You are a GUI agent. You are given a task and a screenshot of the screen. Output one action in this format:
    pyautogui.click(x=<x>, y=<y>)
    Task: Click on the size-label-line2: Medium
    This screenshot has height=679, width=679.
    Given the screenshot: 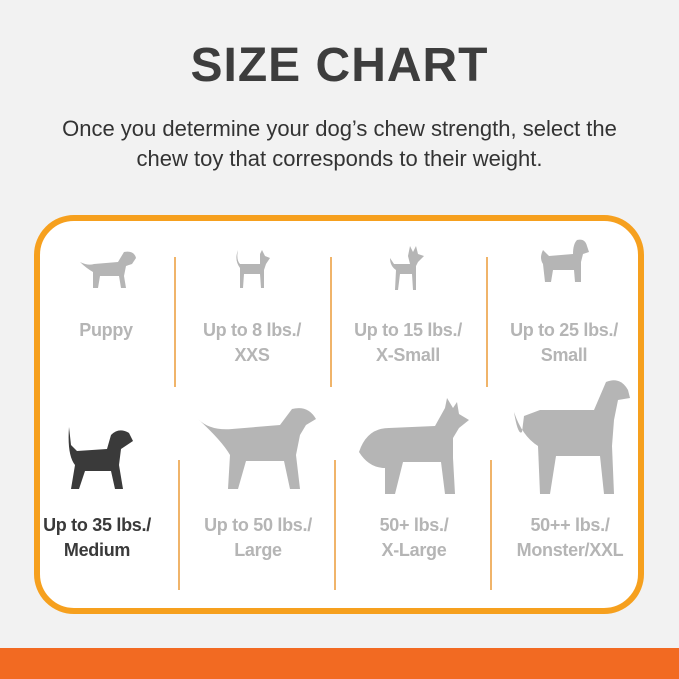 What is the action you would take?
    pyautogui.click(x=97, y=550)
    